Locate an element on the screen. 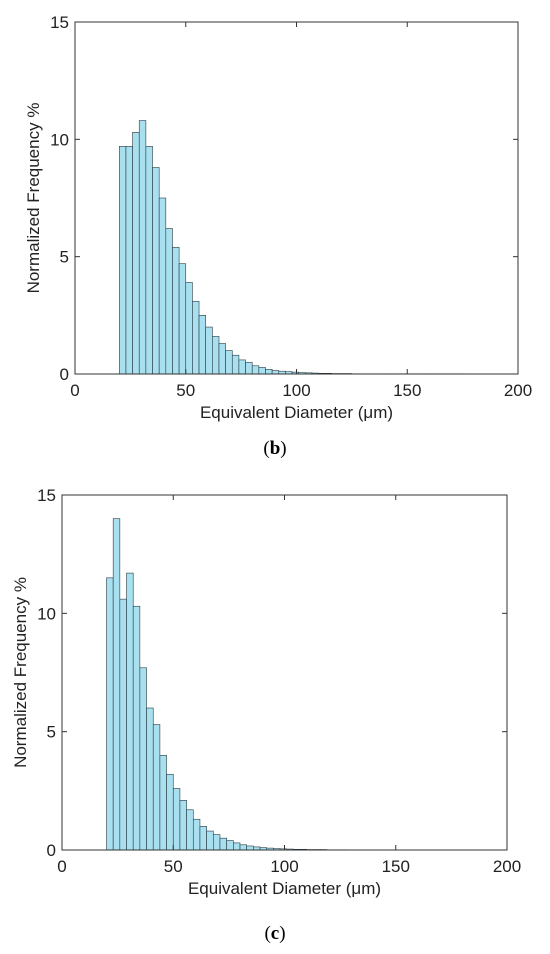  caption-c: (c) is located at coordinates (275, 933).